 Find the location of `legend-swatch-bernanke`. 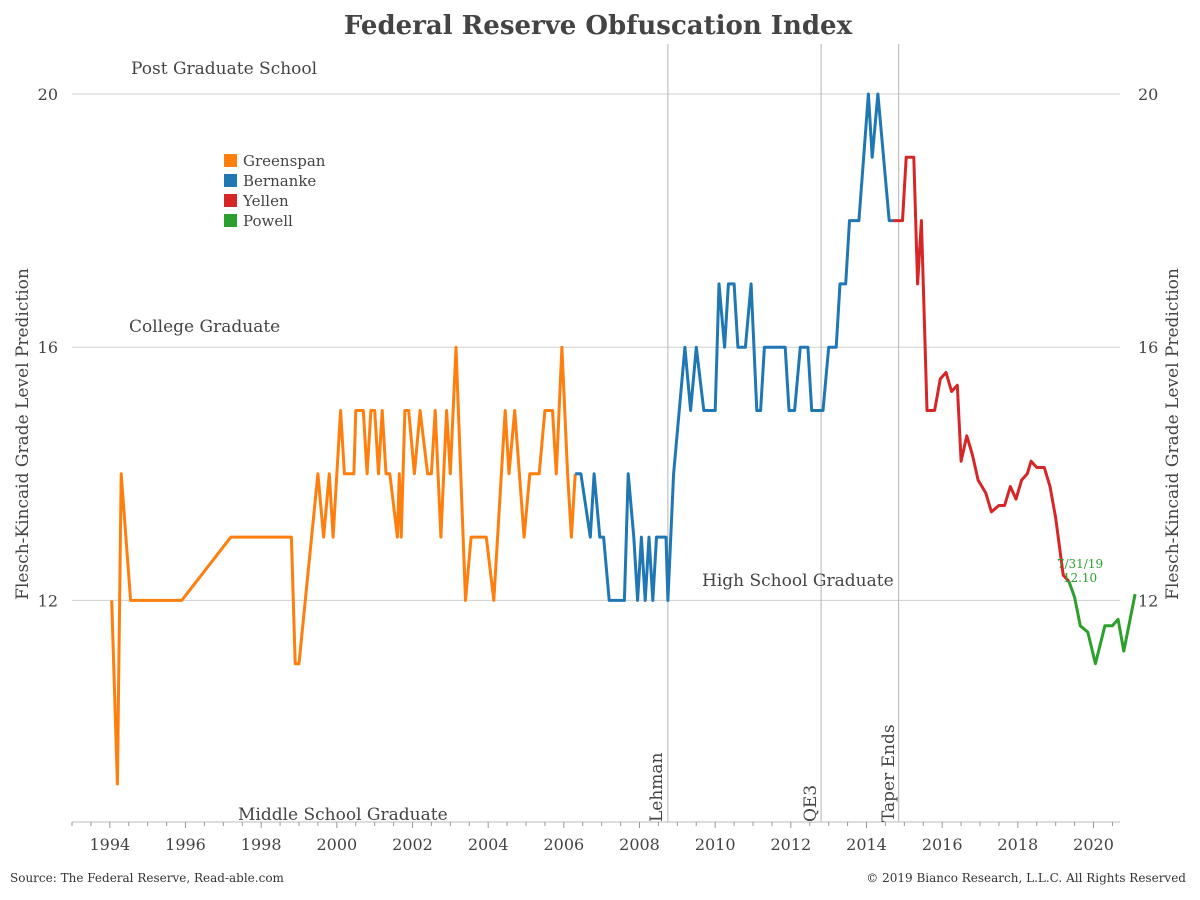

legend-swatch-bernanke is located at coordinates (230, 180).